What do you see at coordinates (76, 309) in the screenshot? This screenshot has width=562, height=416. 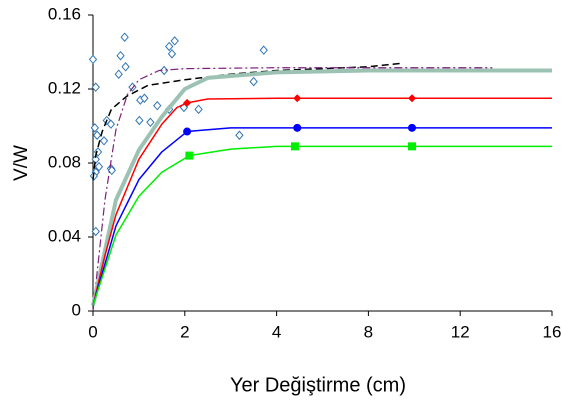 I see `y-tick-label: 0` at bounding box center [76, 309].